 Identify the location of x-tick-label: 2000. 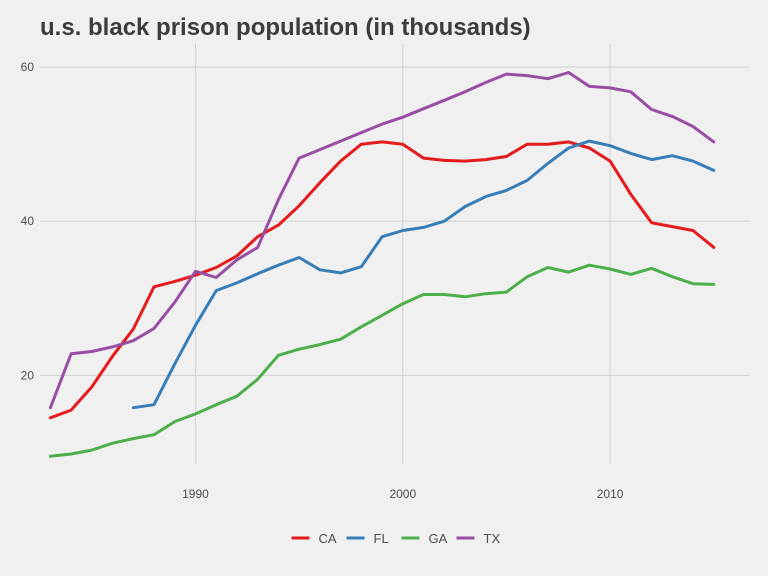
(402, 494).